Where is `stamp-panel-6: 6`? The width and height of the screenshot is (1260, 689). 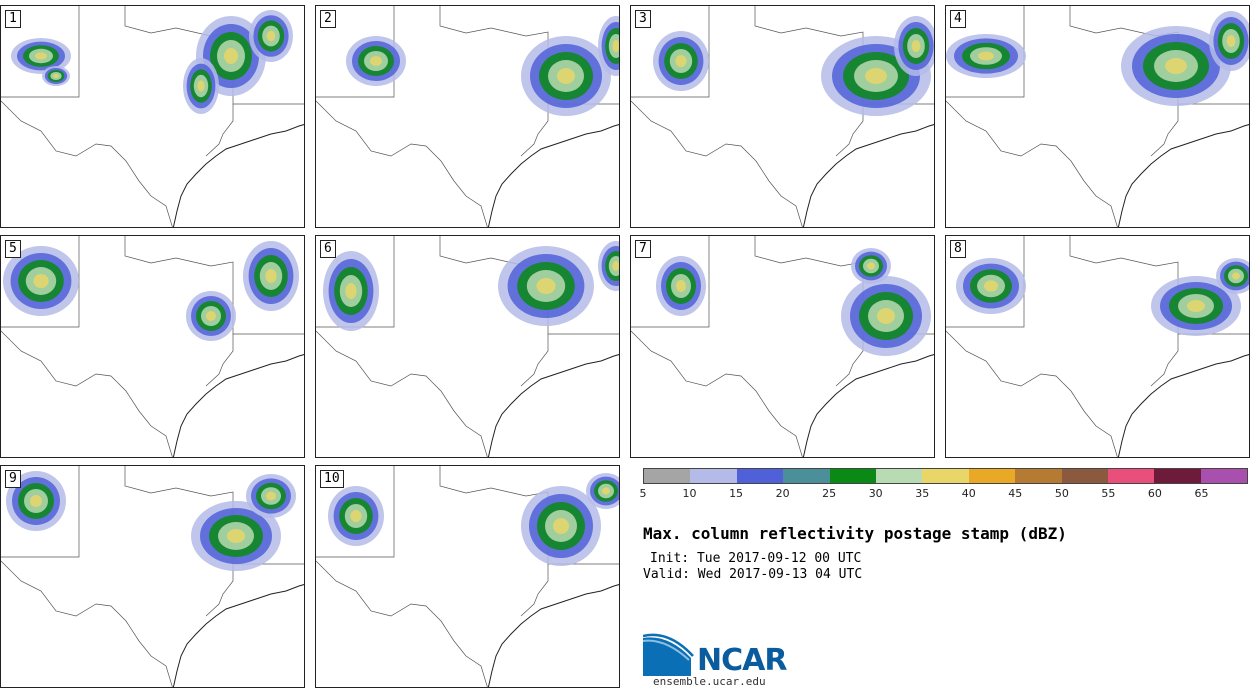
stamp-panel-6: 6 is located at coordinates (467, 346).